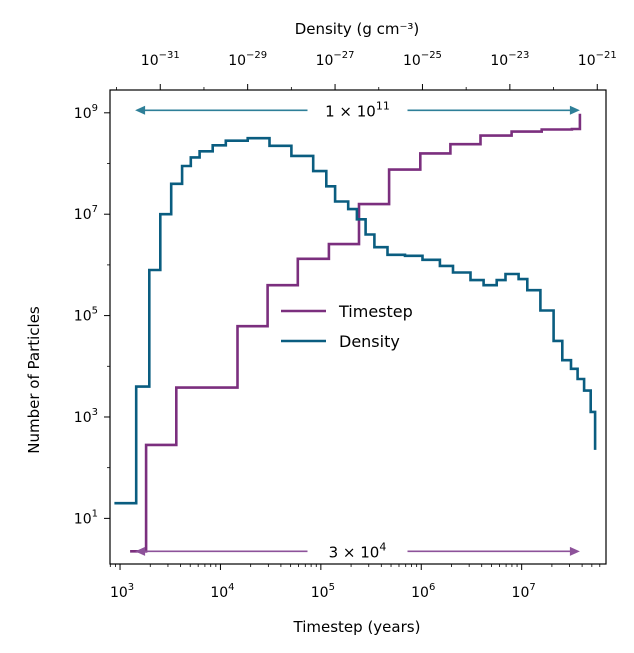 The height and width of the screenshot is (653, 634). I want to click on y-tick-label: 10⁹, so click(86, 112).